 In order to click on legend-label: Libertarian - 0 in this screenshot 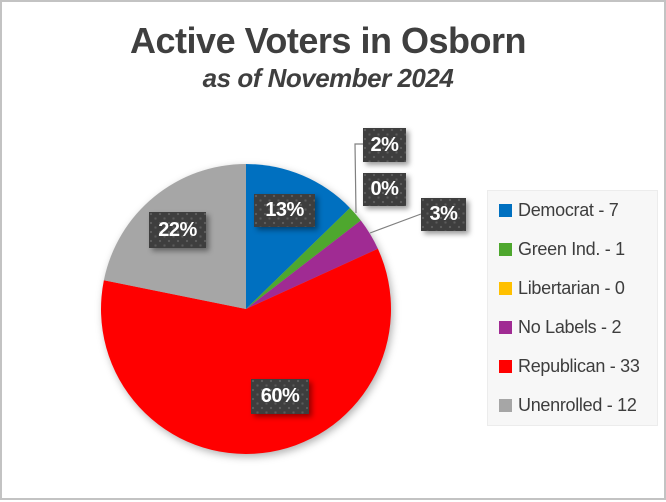, I will do `click(571, 288)`.